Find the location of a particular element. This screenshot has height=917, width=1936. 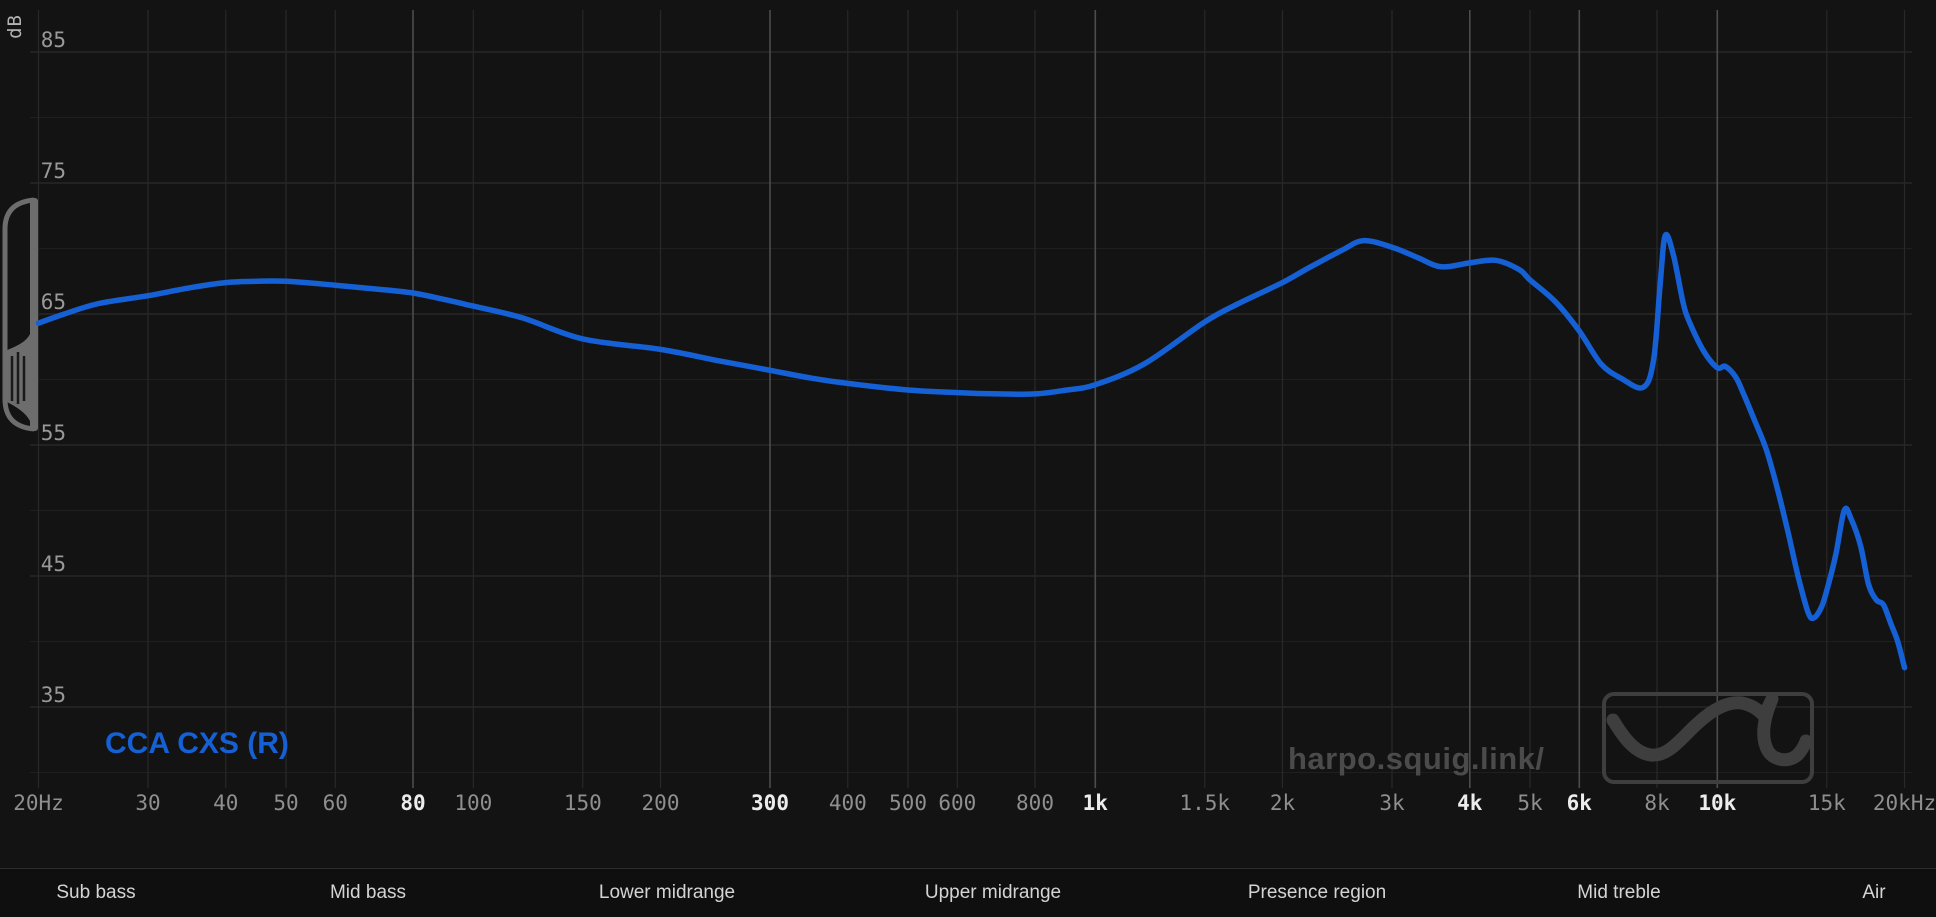

panel-toggle-handle is located at coordinates (20, 314).